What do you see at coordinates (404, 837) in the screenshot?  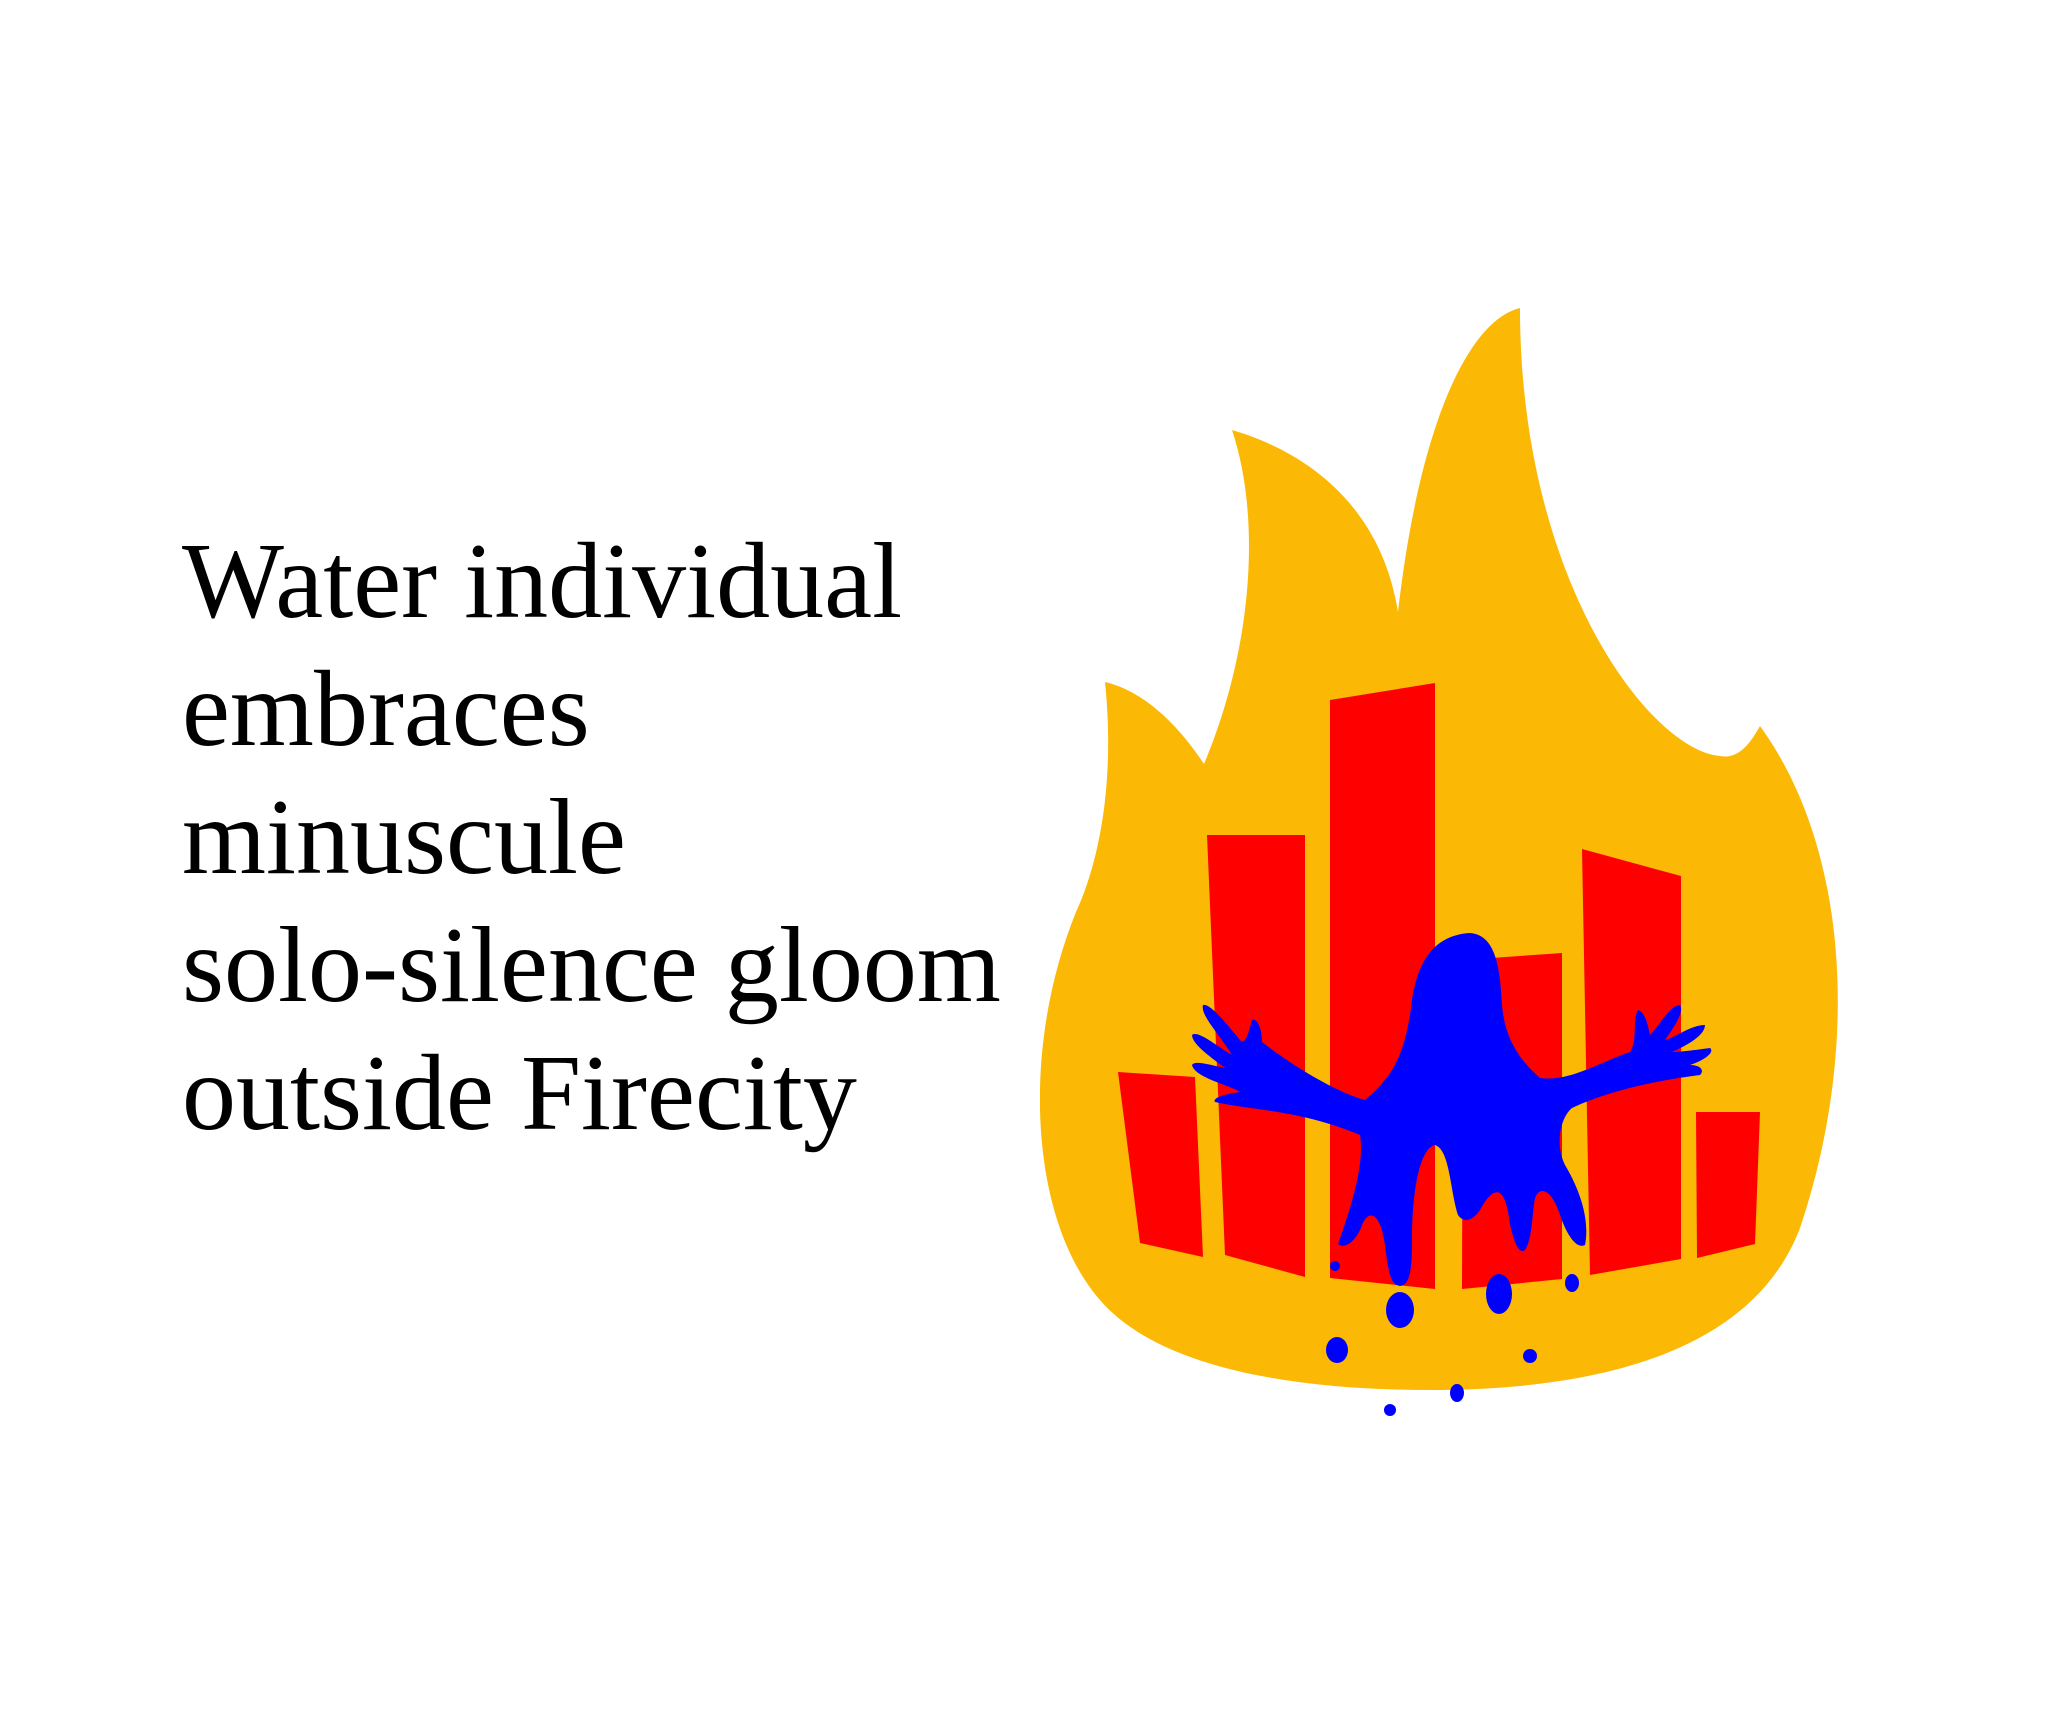 I see `caption-line-3: minuscule` at bounding box center [404, 837].